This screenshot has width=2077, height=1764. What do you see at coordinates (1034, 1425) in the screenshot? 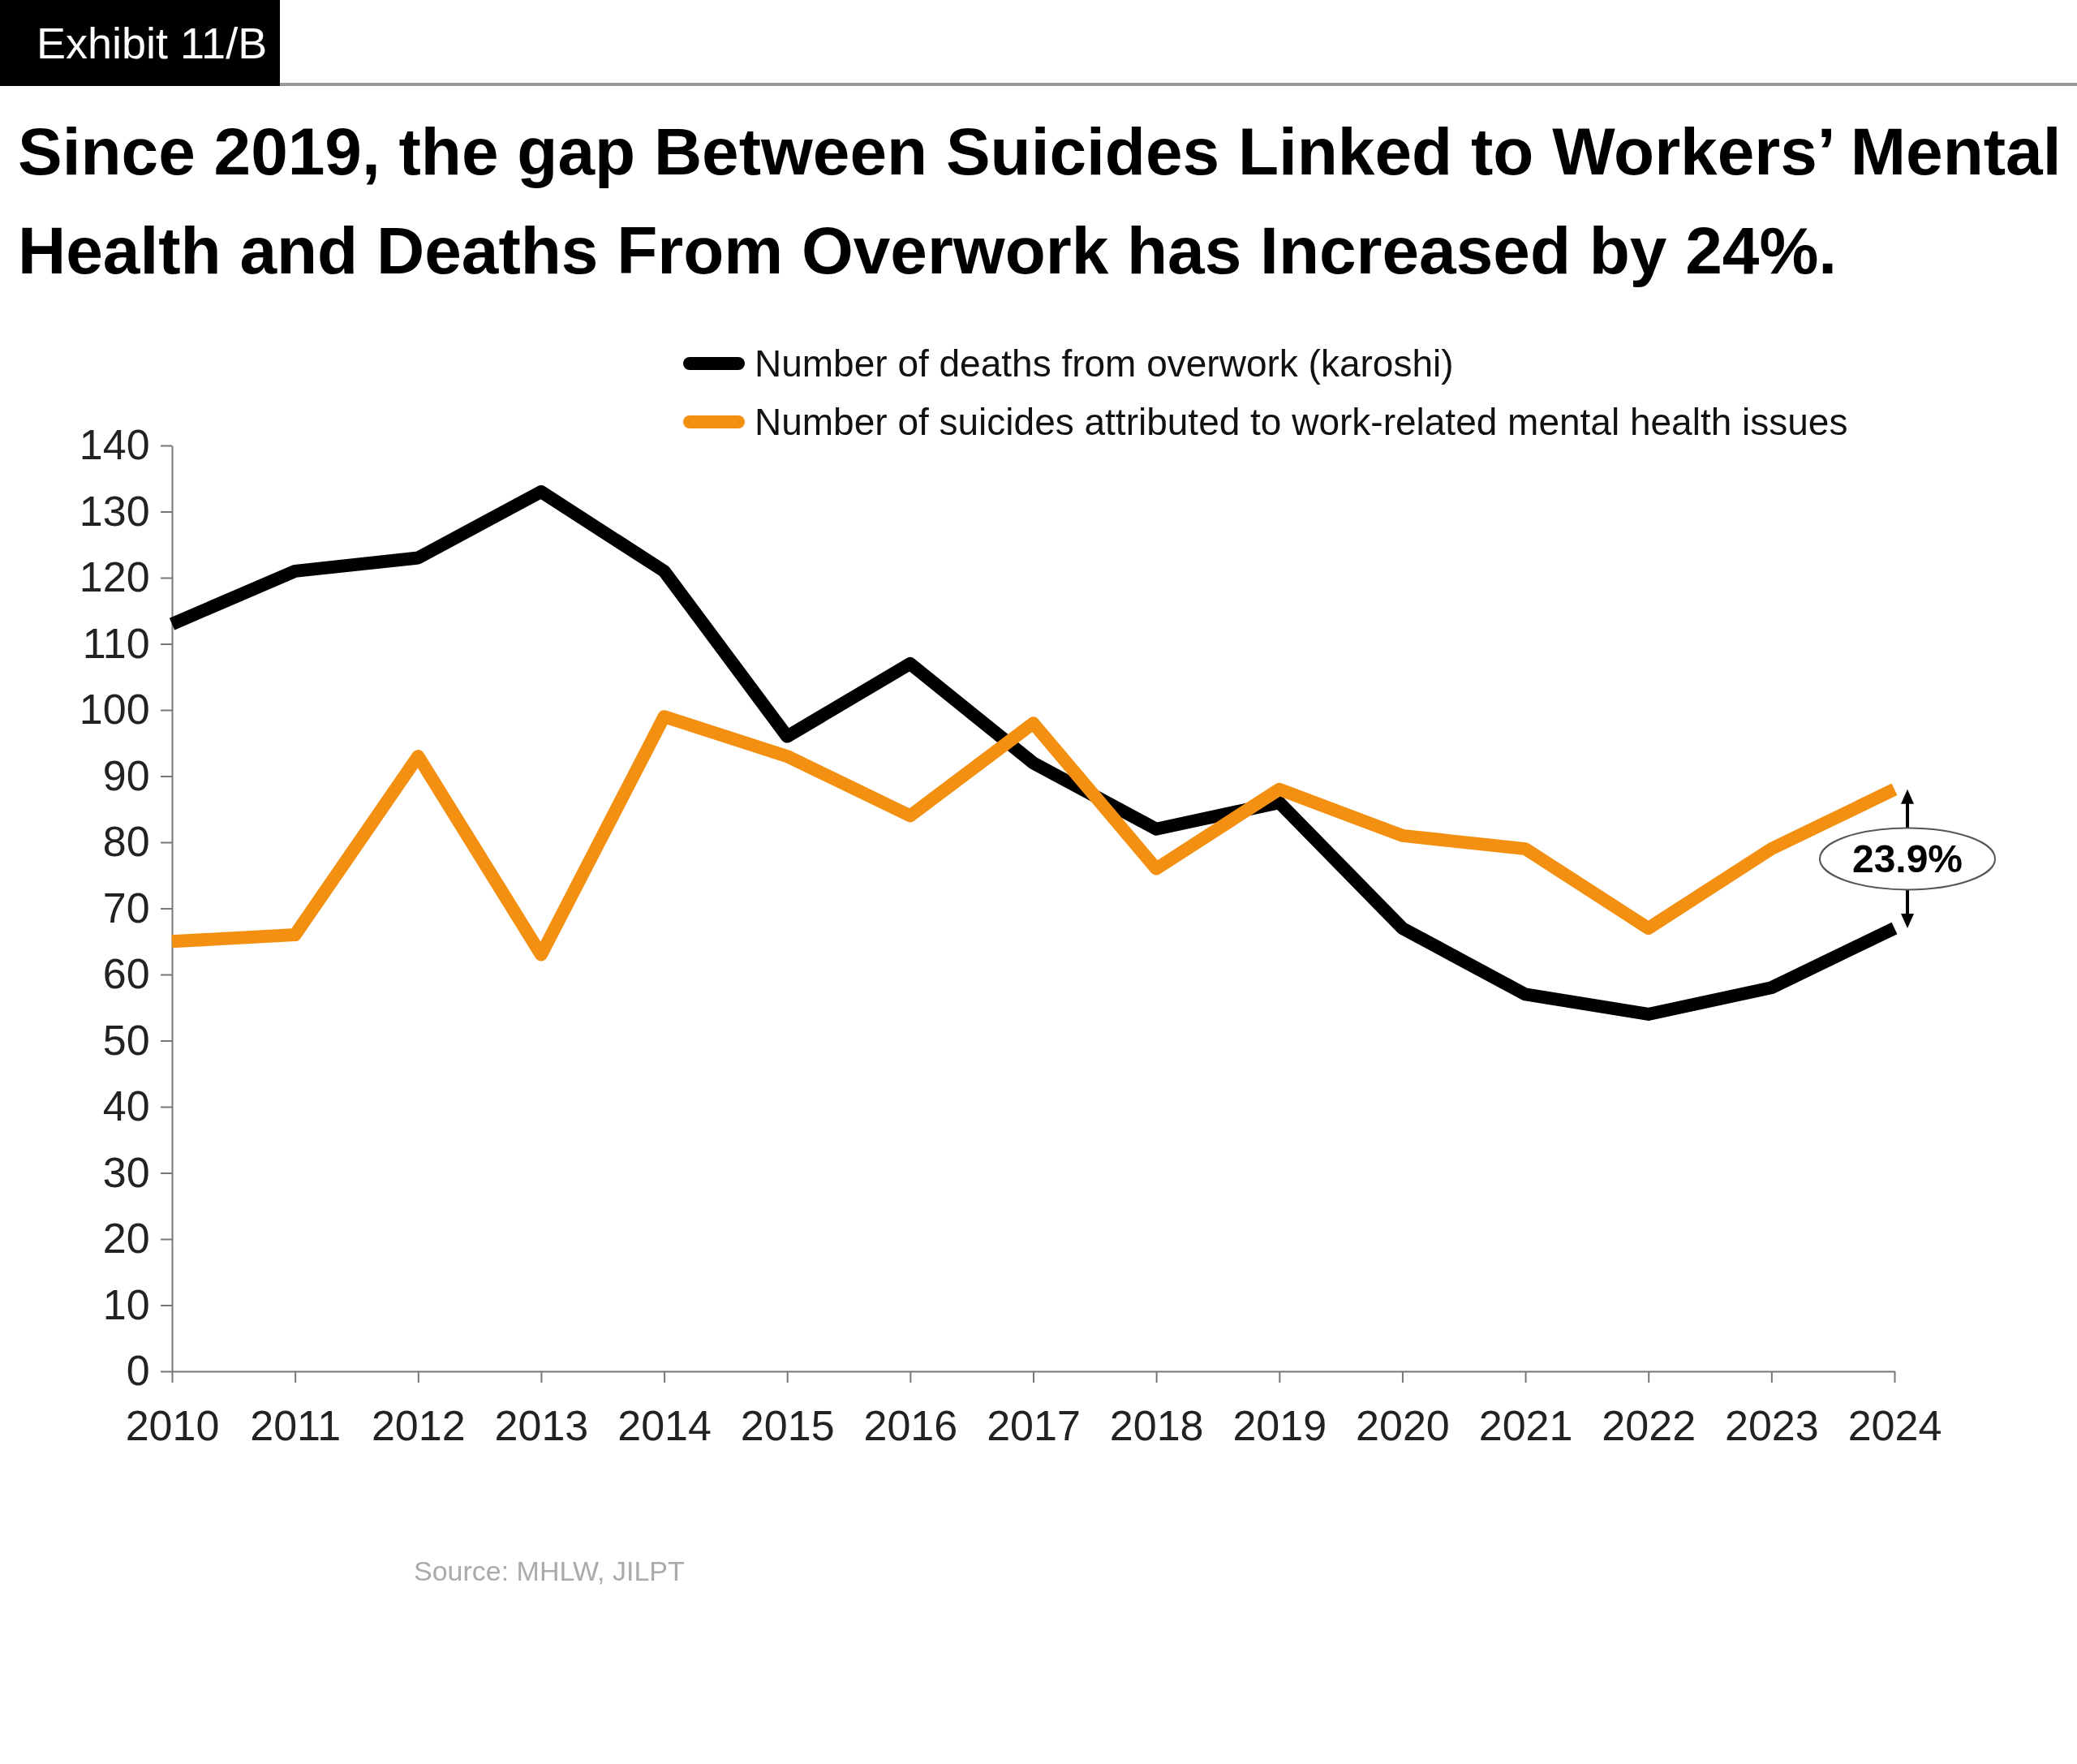
I see `x-tick-label: 2017` at bounding box center [1034, 1425].